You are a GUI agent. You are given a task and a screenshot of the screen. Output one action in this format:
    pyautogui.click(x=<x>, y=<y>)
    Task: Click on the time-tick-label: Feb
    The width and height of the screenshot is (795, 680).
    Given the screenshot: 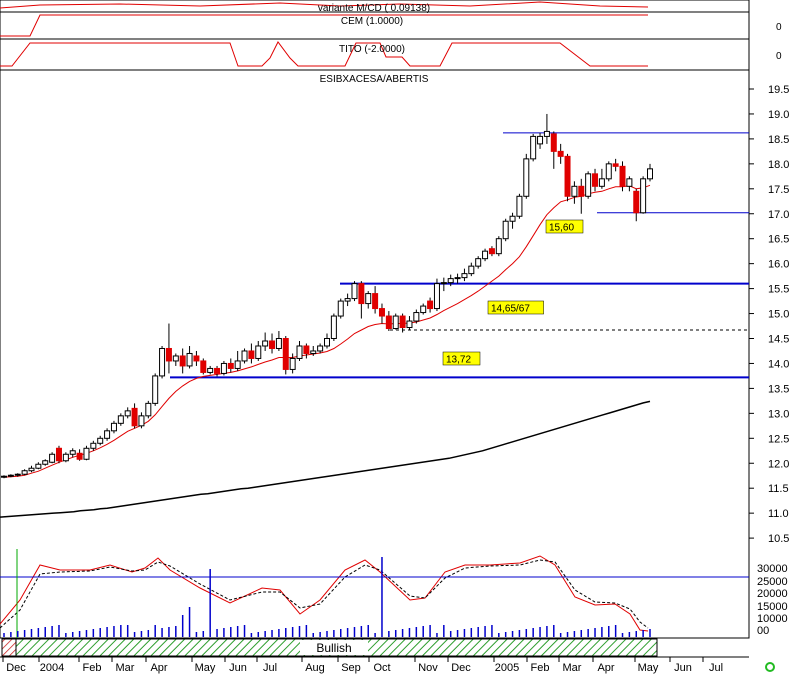 What is the action you would take?
    pyautogui.click(x=540, y=668)
    